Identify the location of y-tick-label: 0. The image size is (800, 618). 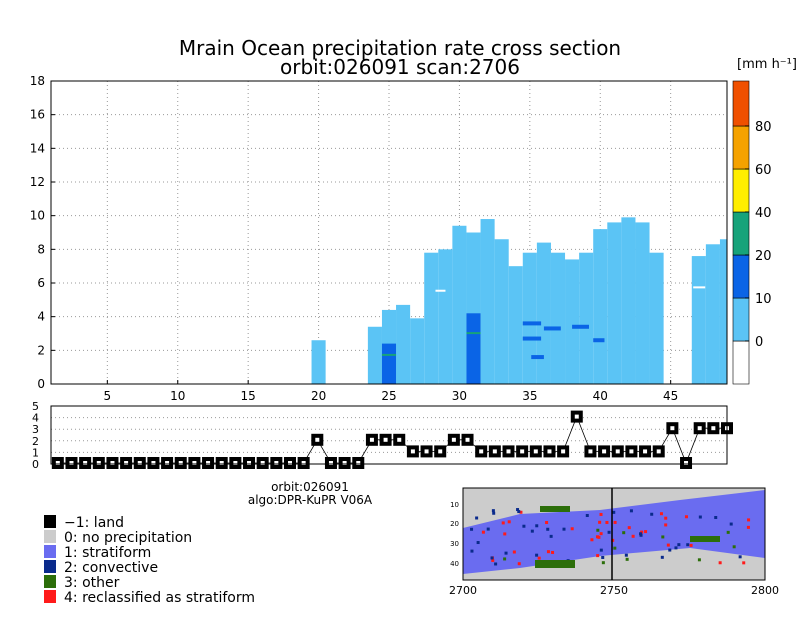
(41, 384).